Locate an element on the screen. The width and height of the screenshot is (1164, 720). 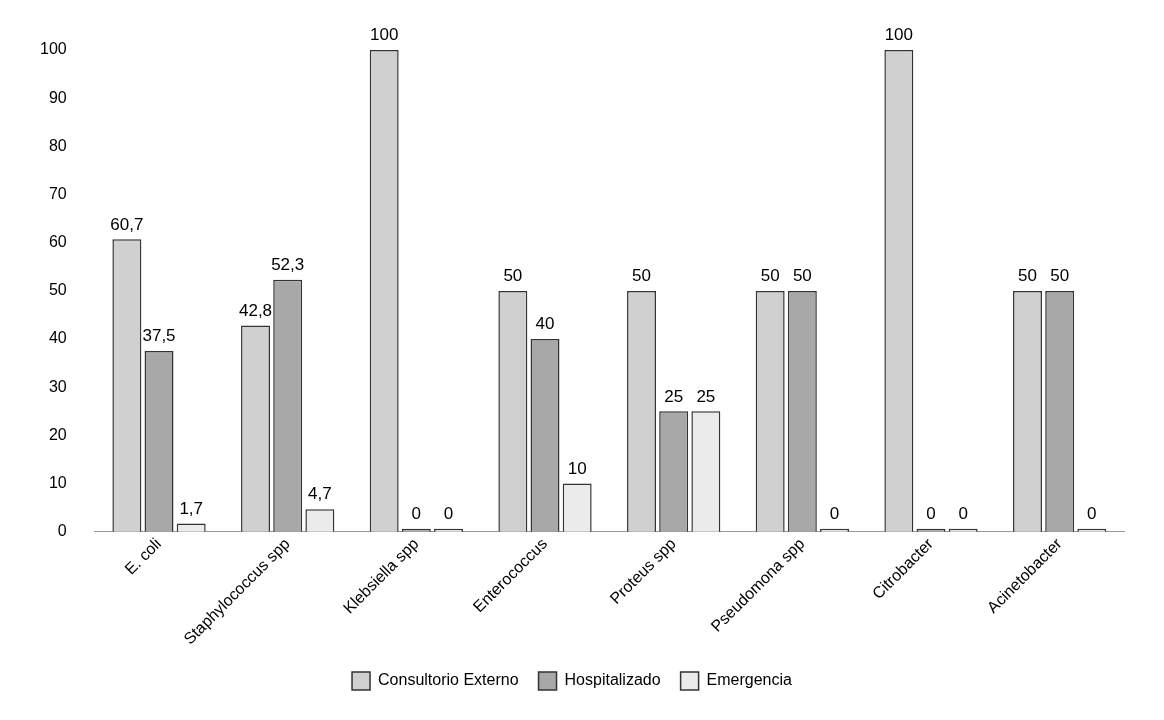
y-tick-label: 20 is located at coordinates (57, 434).